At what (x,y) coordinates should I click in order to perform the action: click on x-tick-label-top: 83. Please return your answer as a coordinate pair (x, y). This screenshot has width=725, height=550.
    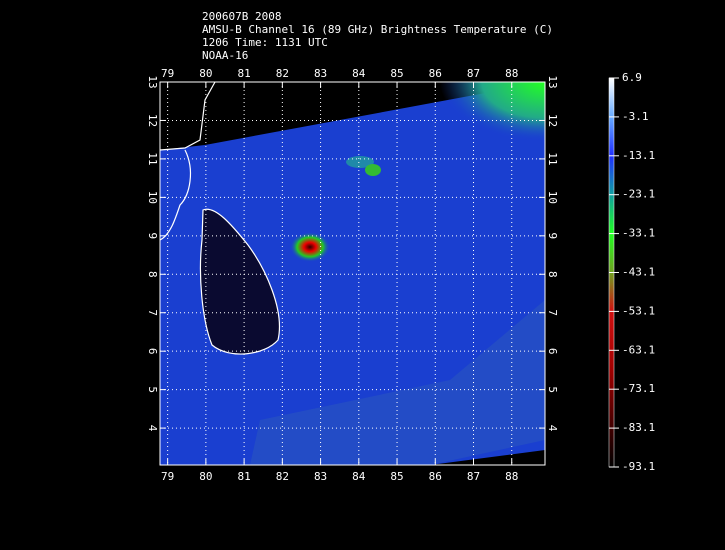
    Looking at the image, I should click on (320, 73).